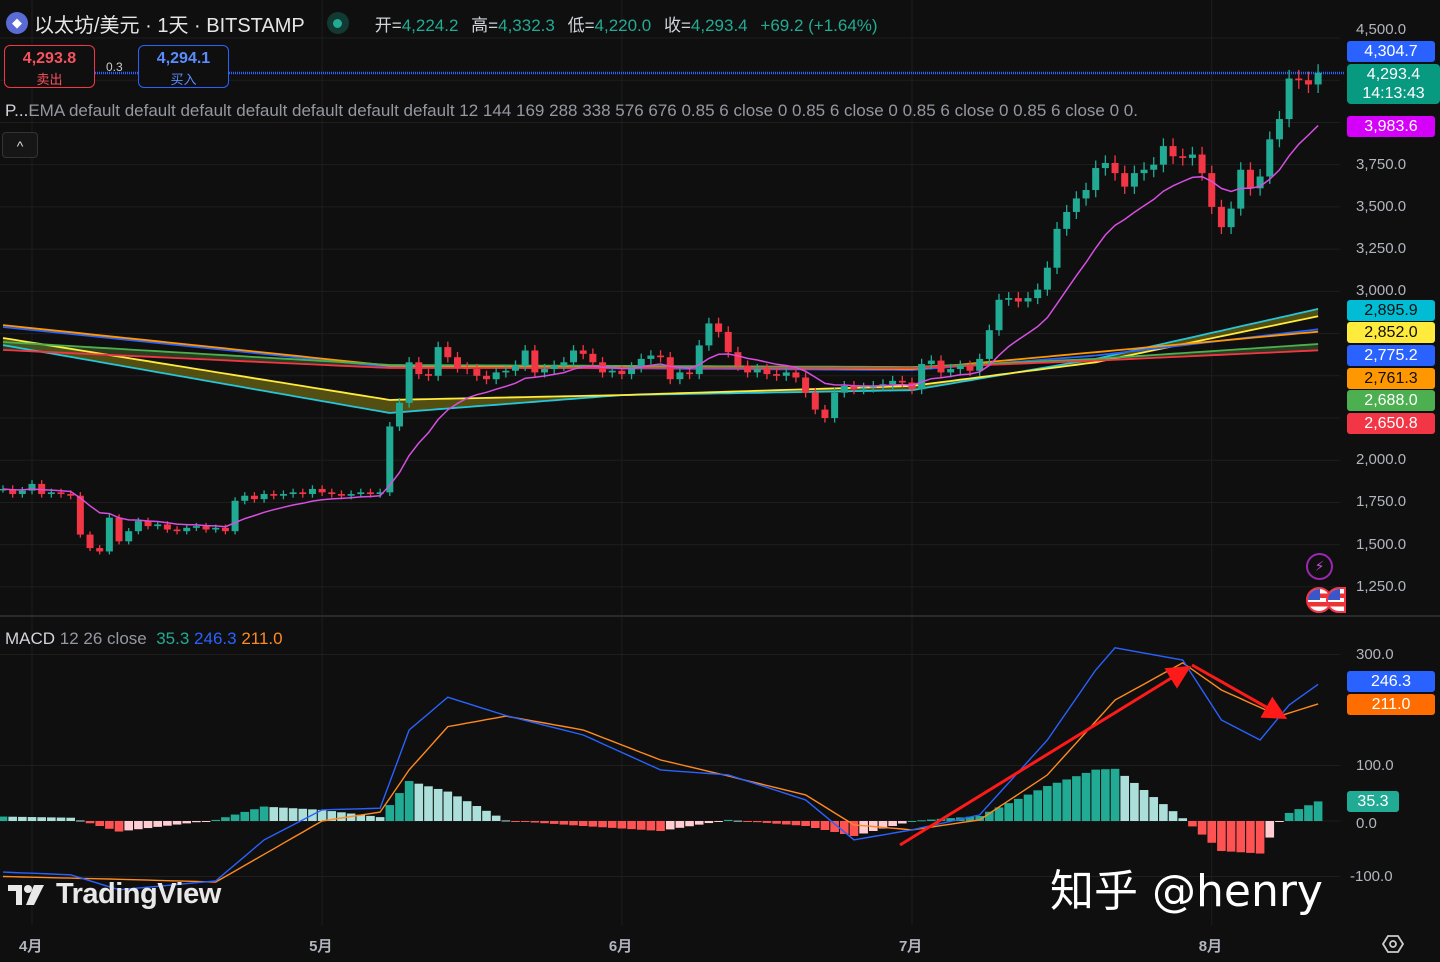  Describe the element at coordinates (1381, 460) in the screenshot. I see `price-axis-label: 2,000.0` at that location.